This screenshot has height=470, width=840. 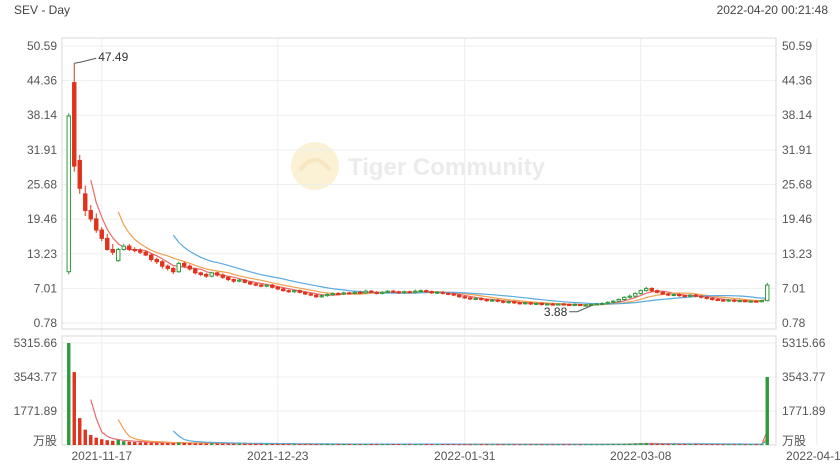 I want to click on price-tick-label-left: 25.68, so click(x=42, y=185).